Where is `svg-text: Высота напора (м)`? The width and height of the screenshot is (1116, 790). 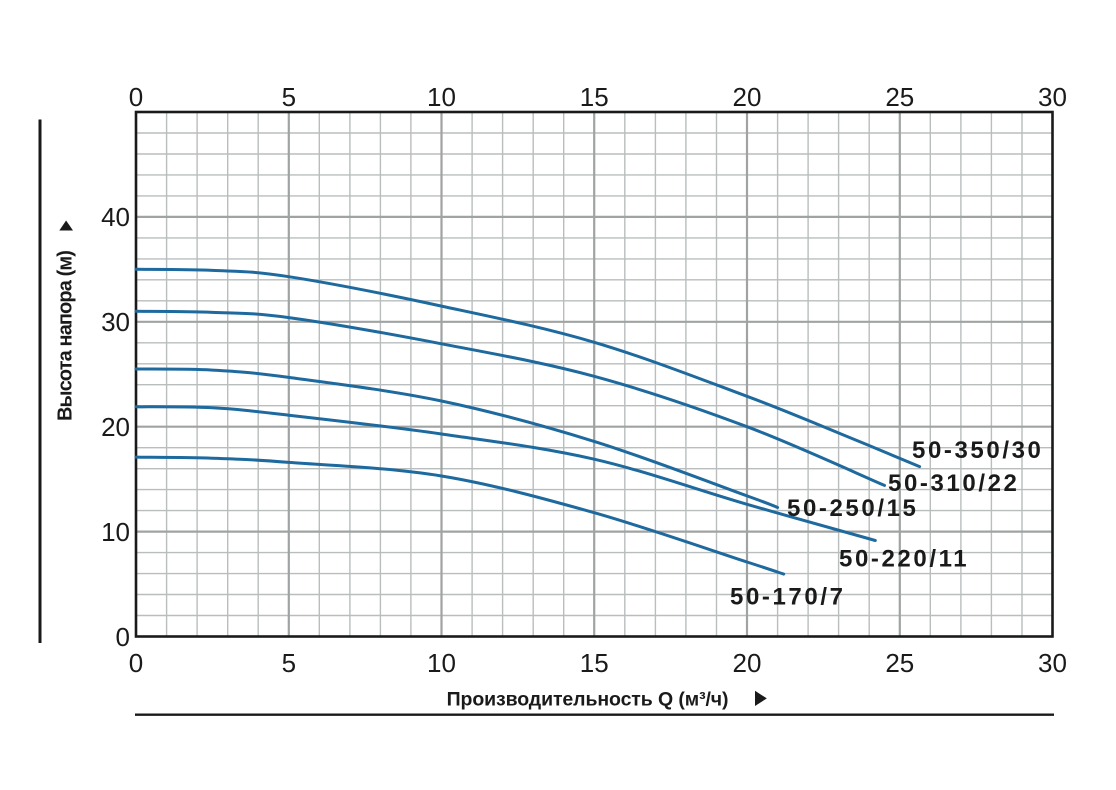
svg-text: Высота напора (м) is located at coordinates (66, 336).